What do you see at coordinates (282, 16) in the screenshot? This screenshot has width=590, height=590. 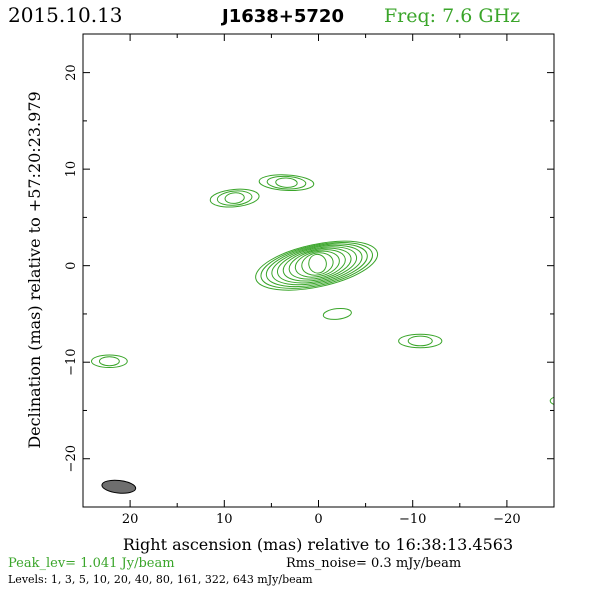 I see `source-name: J1638+5720` at bounding box center [282, 16].